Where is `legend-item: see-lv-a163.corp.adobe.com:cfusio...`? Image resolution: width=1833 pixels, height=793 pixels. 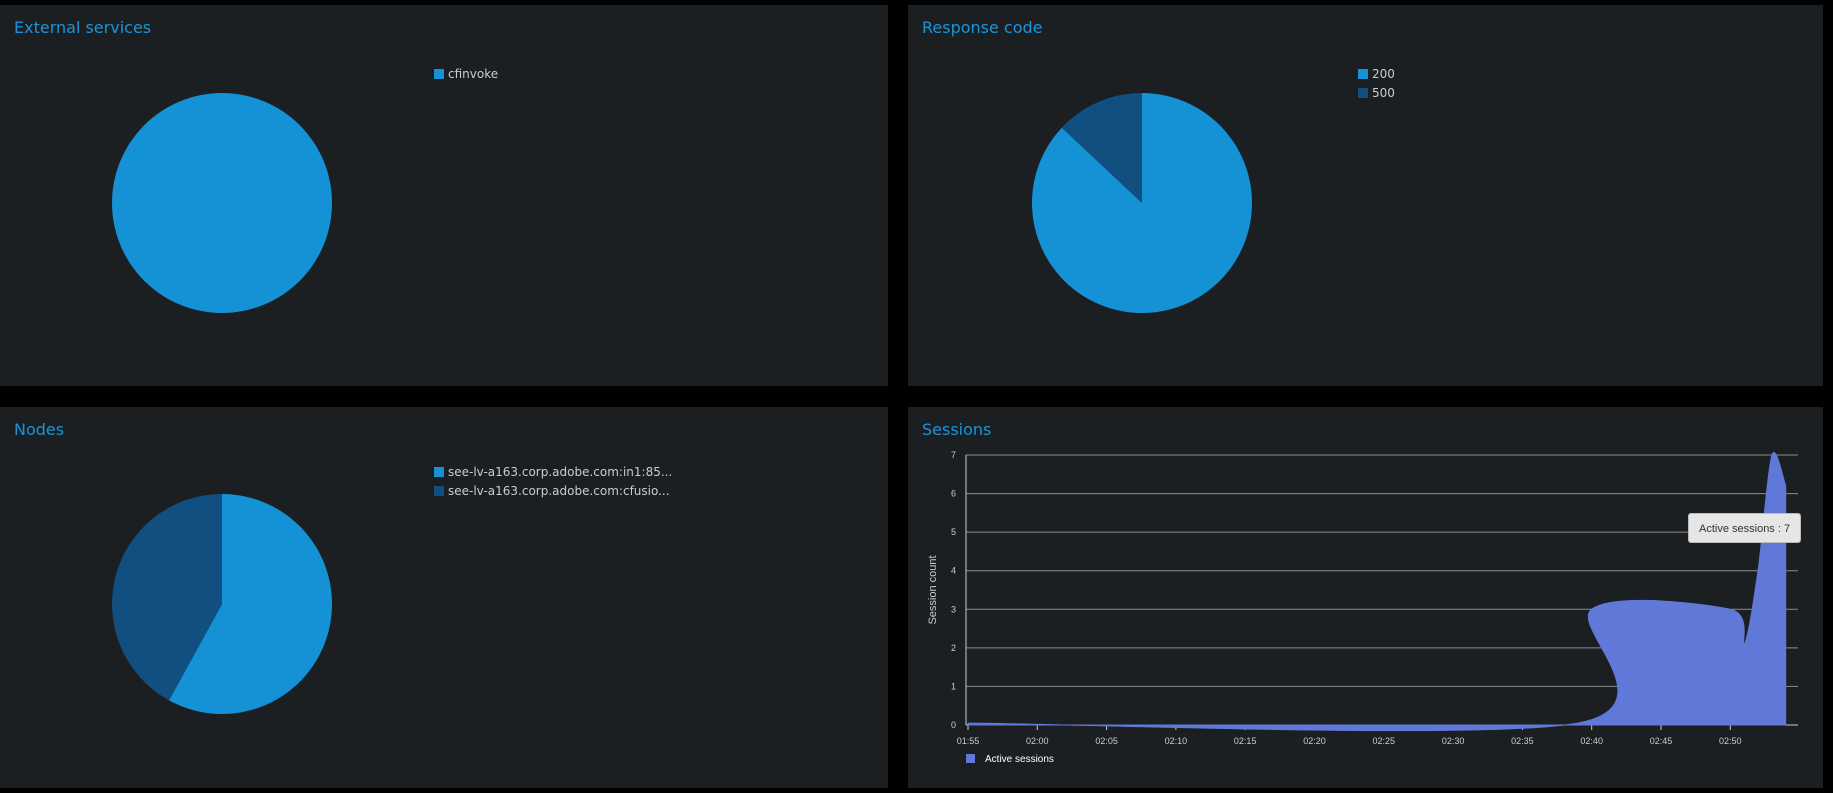 legend-item: see-lv-a163.corp.adobe.com:cfusio... is located at coordinates (553, 490).